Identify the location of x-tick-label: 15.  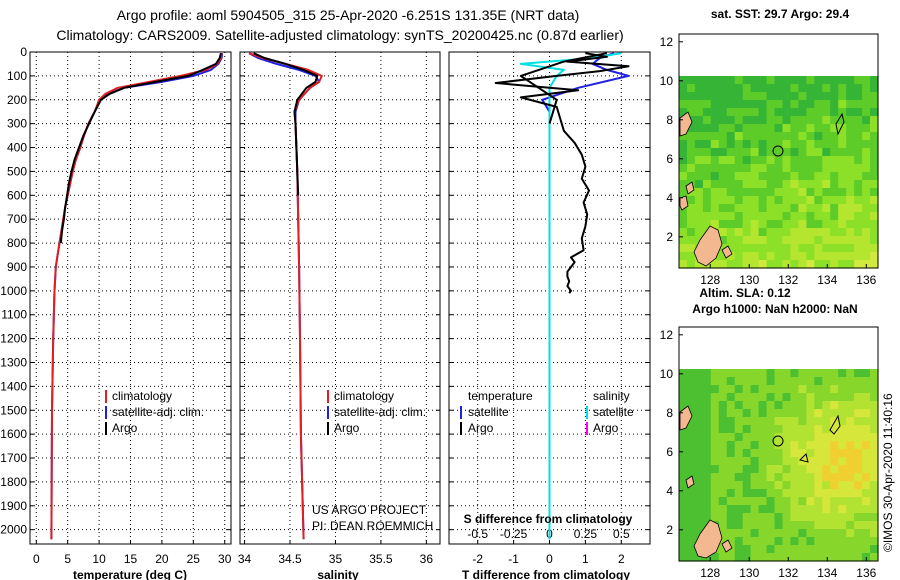
(131, 559).